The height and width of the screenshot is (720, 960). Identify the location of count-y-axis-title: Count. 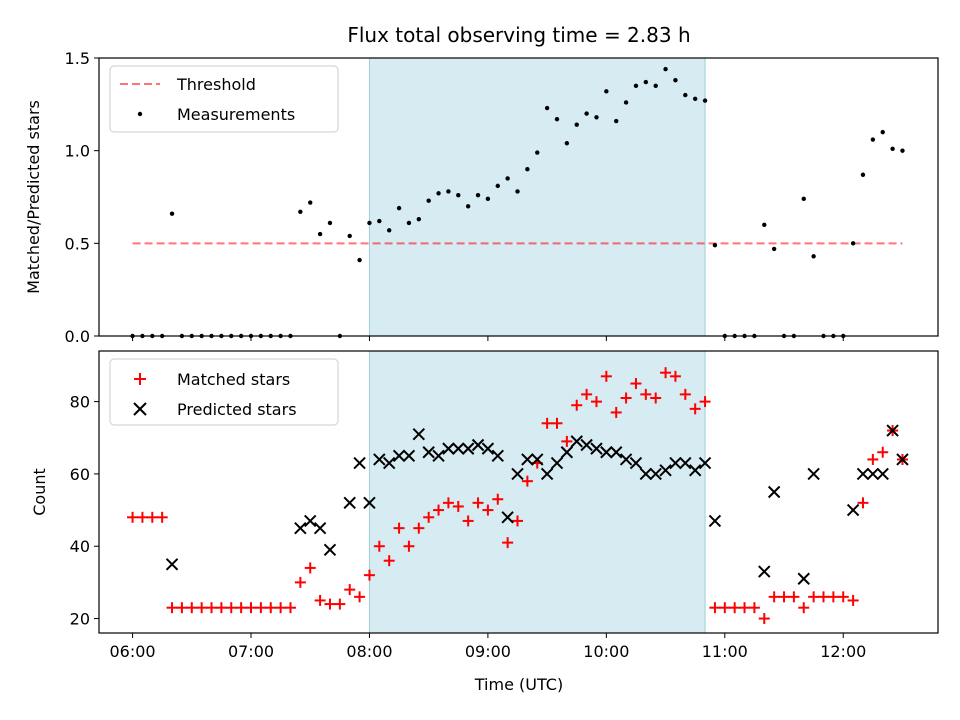
(39, 492).